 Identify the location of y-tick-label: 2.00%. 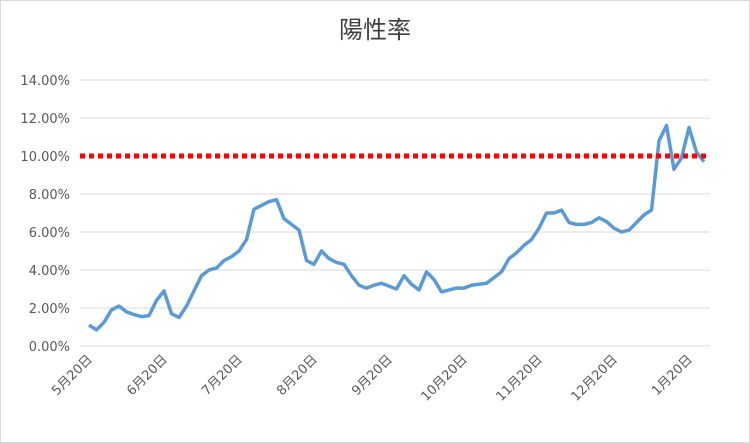
(49, 309).